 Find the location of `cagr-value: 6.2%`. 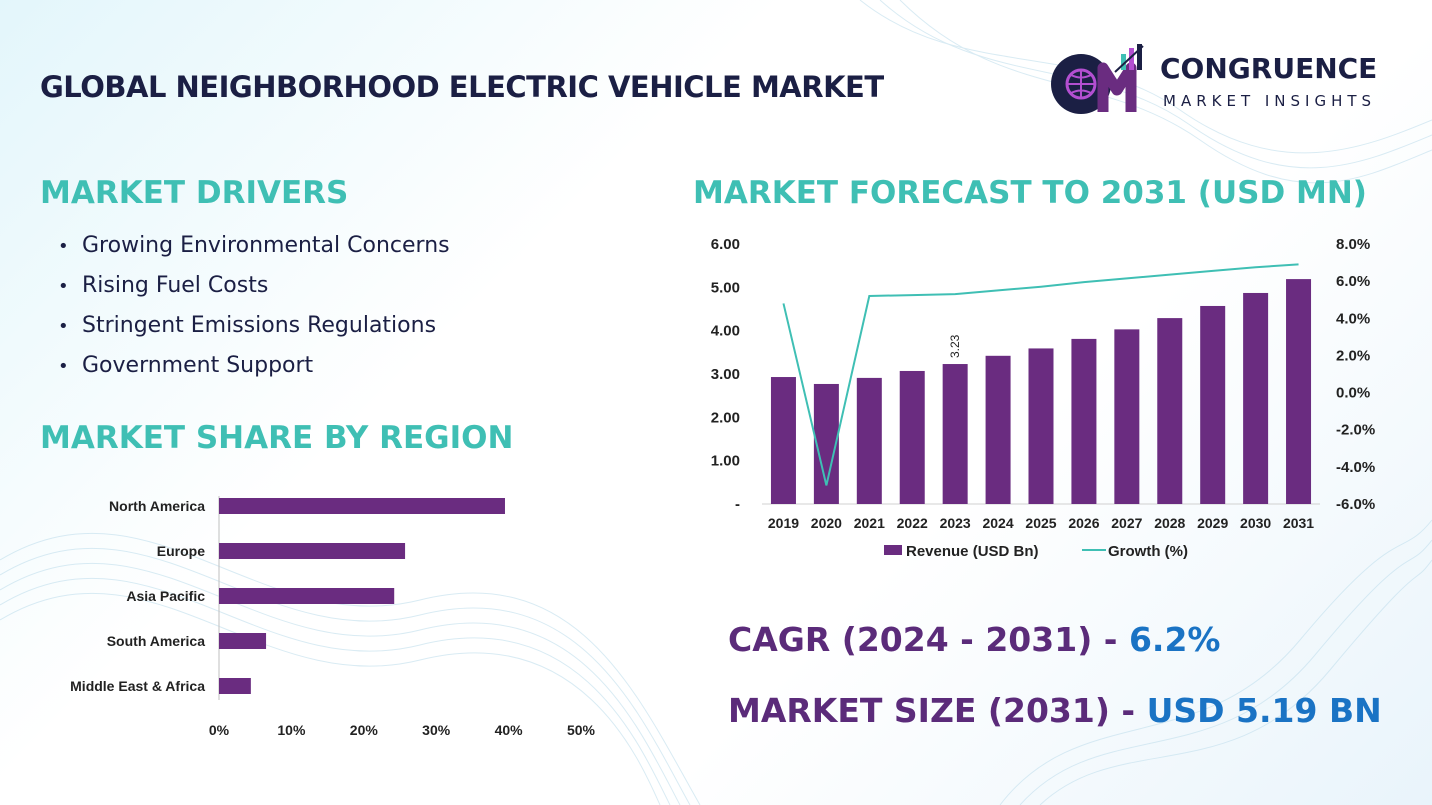

cagr-value: 6.2% is located at coordinates (1174, 639).